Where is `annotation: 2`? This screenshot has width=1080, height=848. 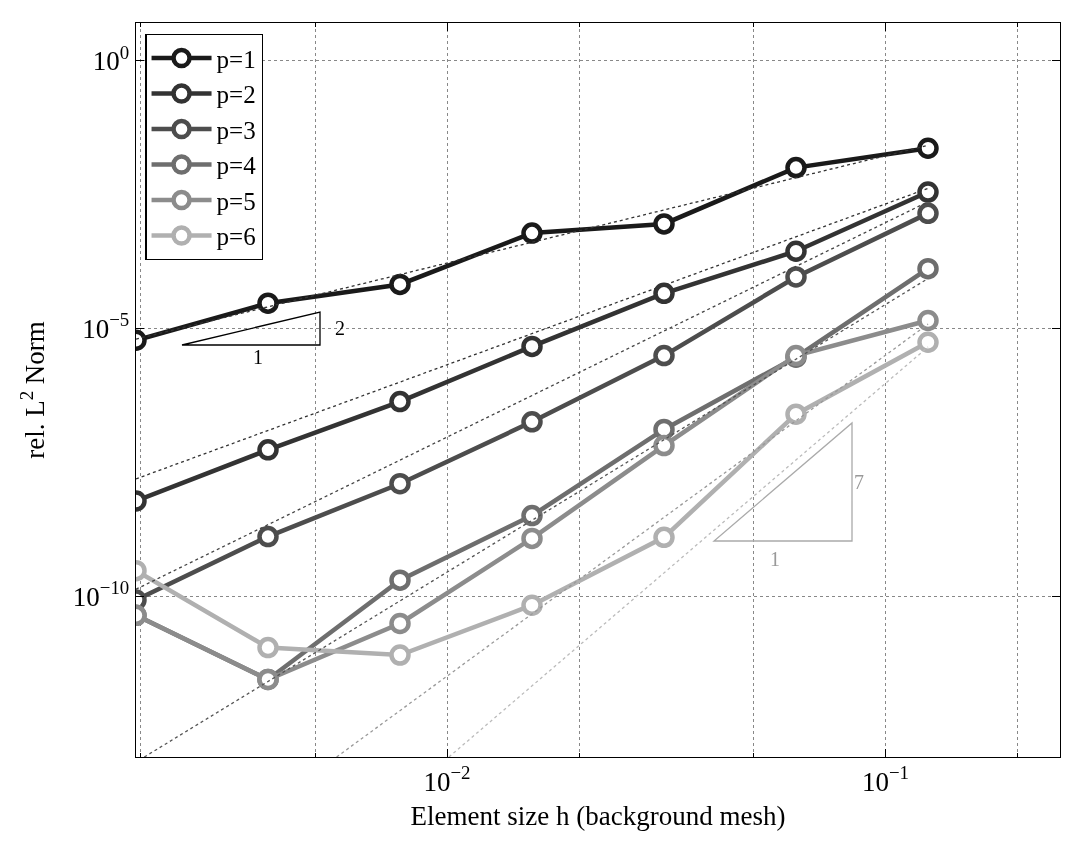 annotation: 2 is located at coordinates (340, 328).